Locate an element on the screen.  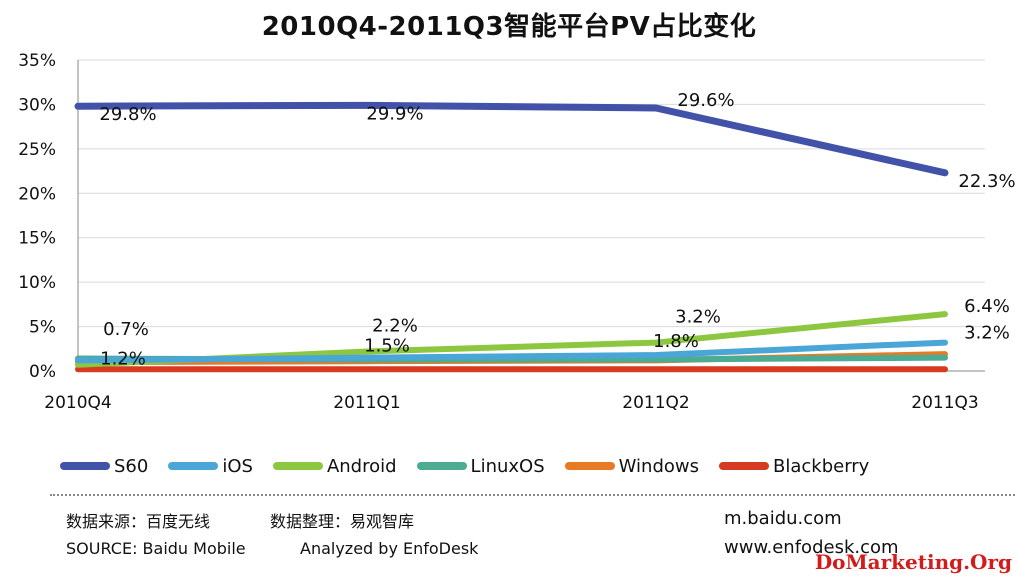
data-label-s60: 22.3% is located at coordinates (986, 181).